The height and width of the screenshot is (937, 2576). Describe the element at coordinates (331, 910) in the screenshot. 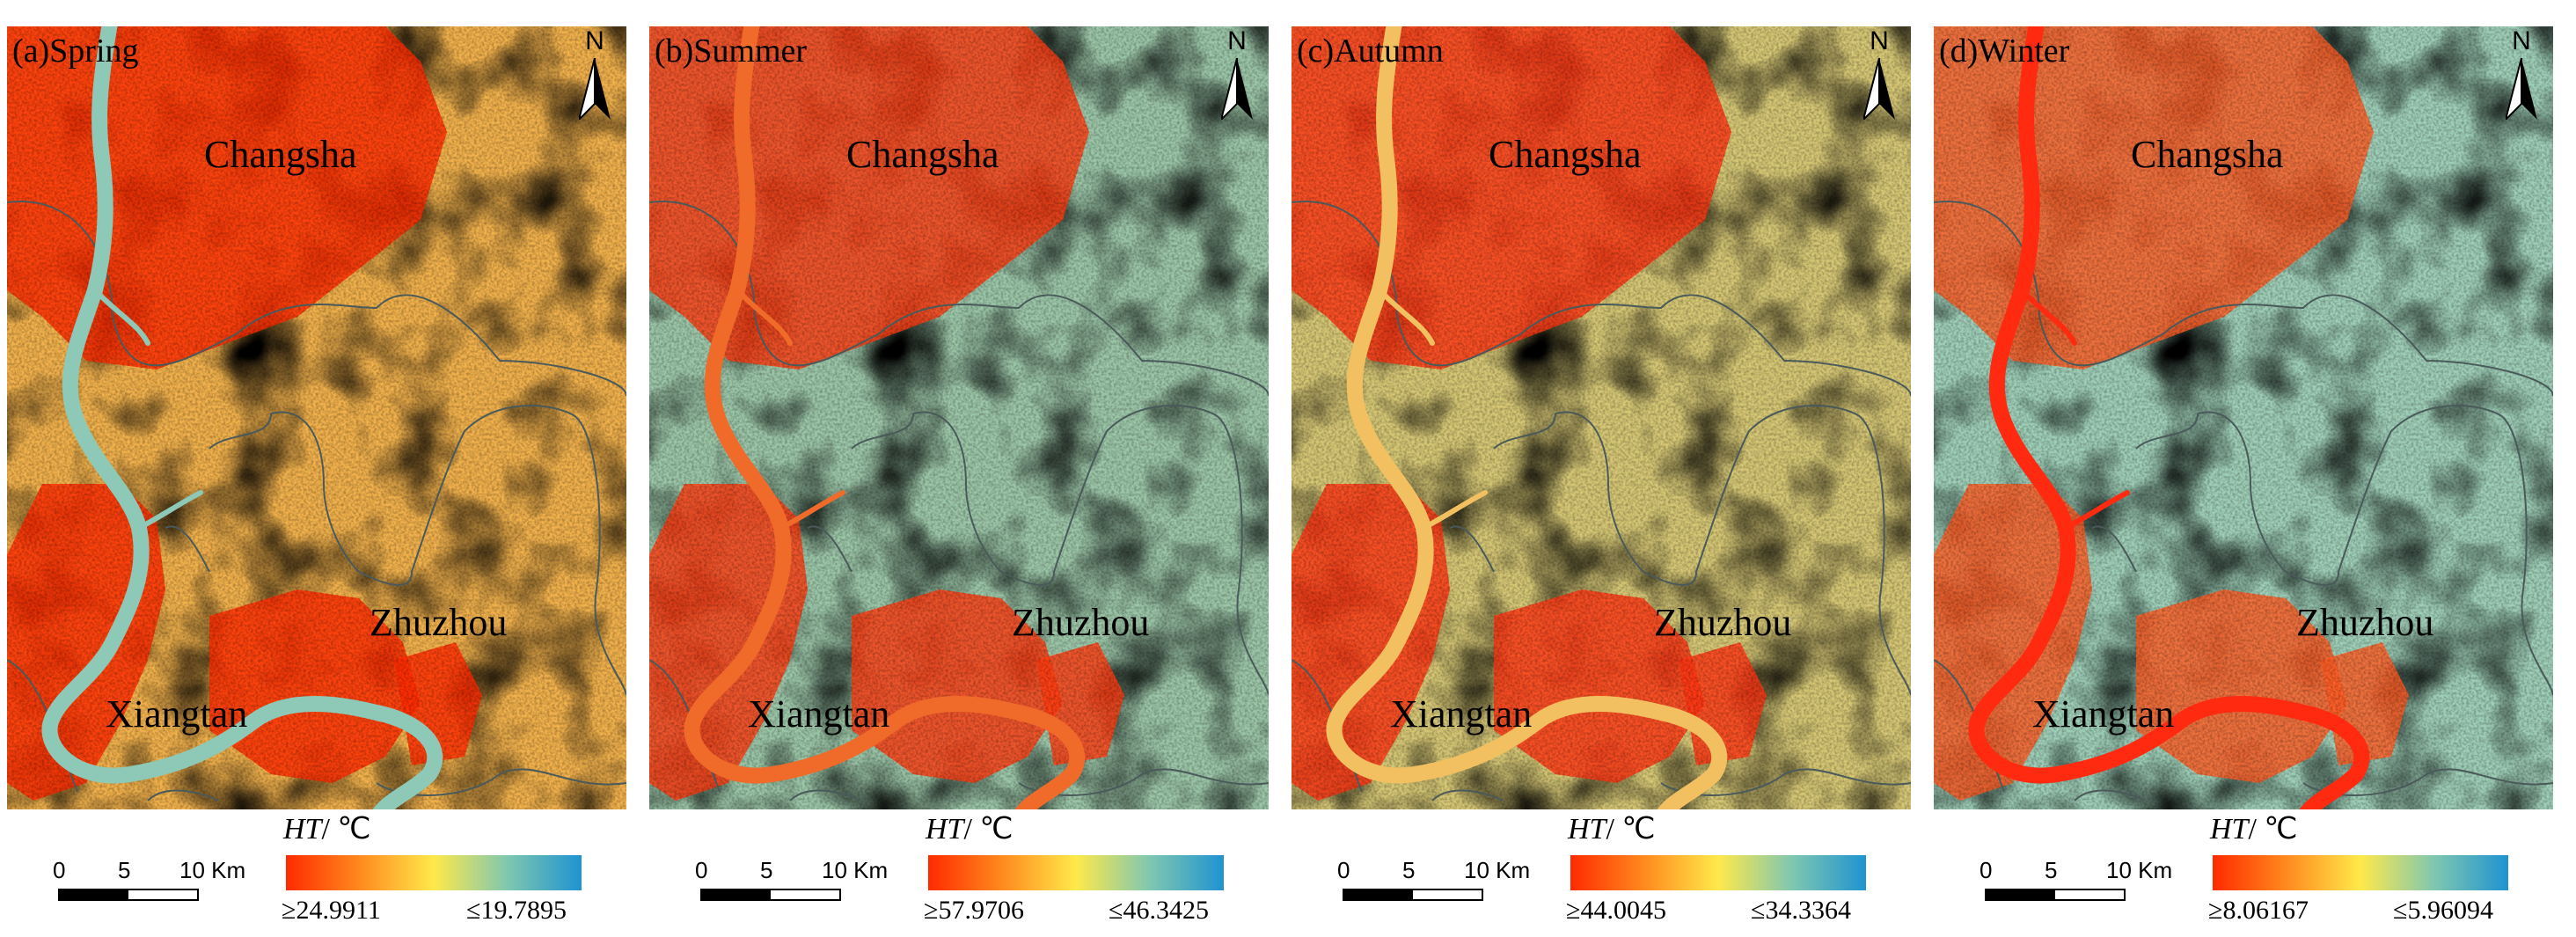

I see `colorbar-max-label: ≥24.9911` at that location.